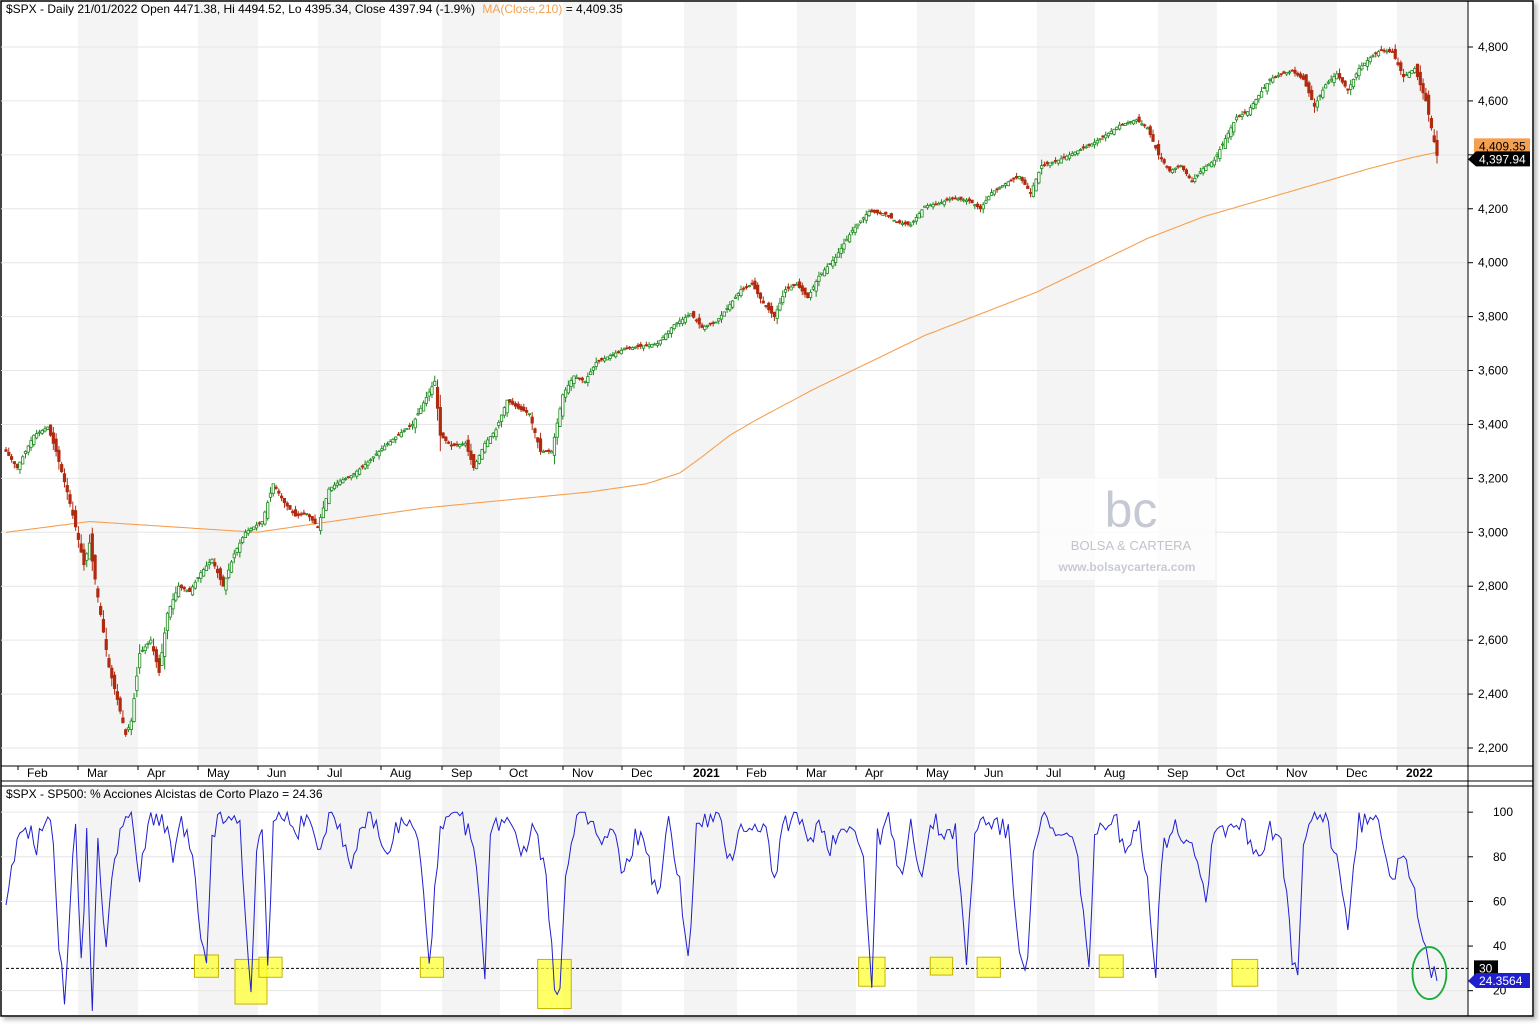 The image size is (1540, 1025). Describe the element at coordinates (1493, 586) in the screenshot. I see `price-tick-label: 2,800` at that location.